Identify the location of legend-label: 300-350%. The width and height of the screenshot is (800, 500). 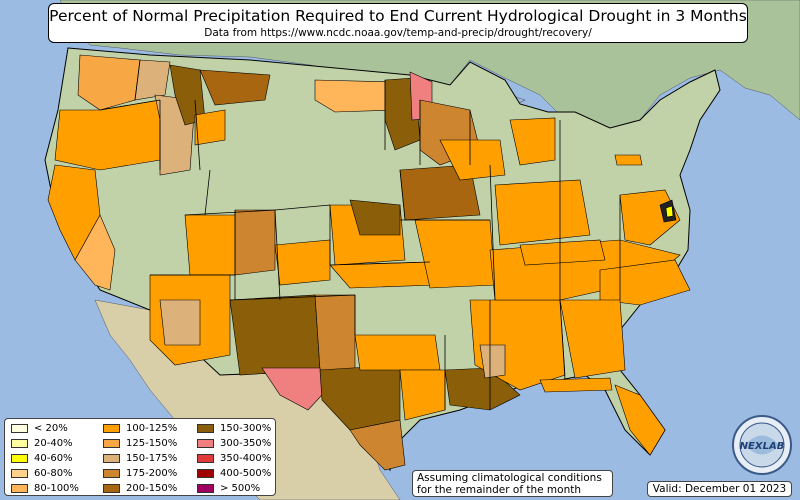
(246, 443).